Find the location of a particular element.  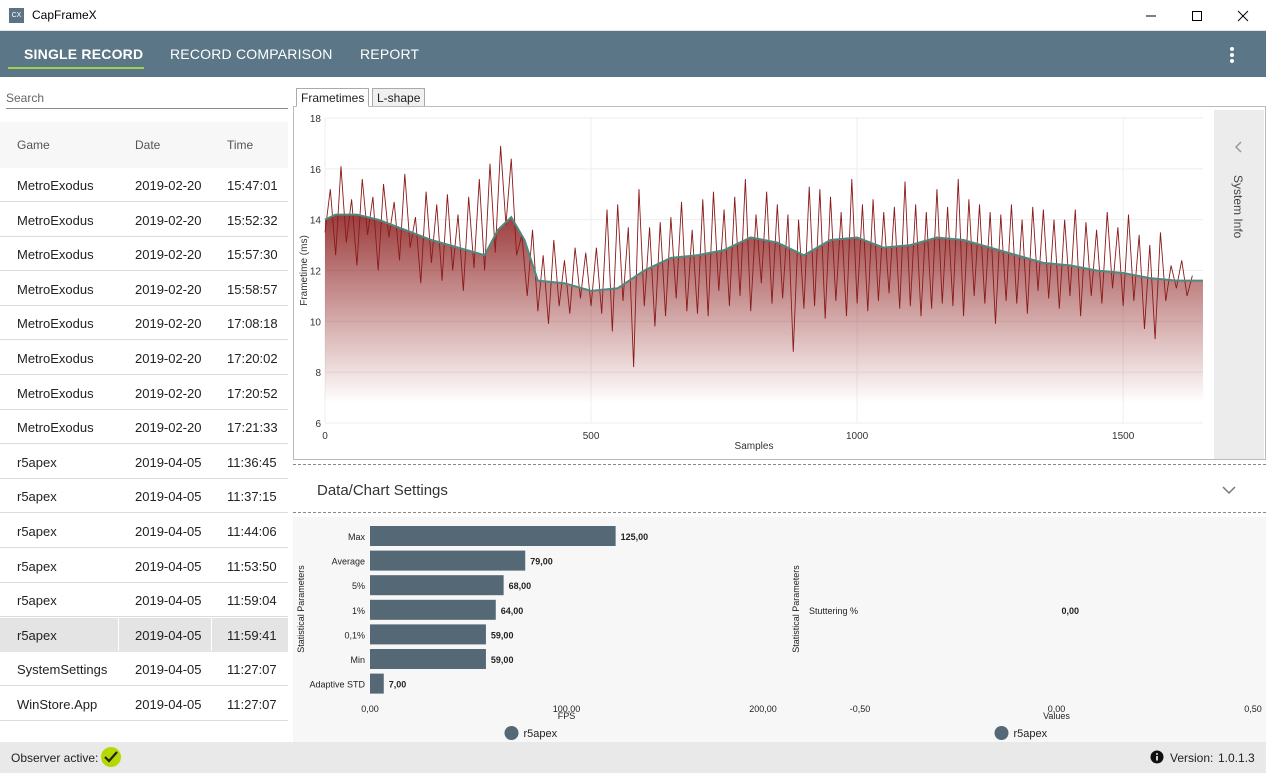

chevron-left-icon is located at coordinates (1238, 147).